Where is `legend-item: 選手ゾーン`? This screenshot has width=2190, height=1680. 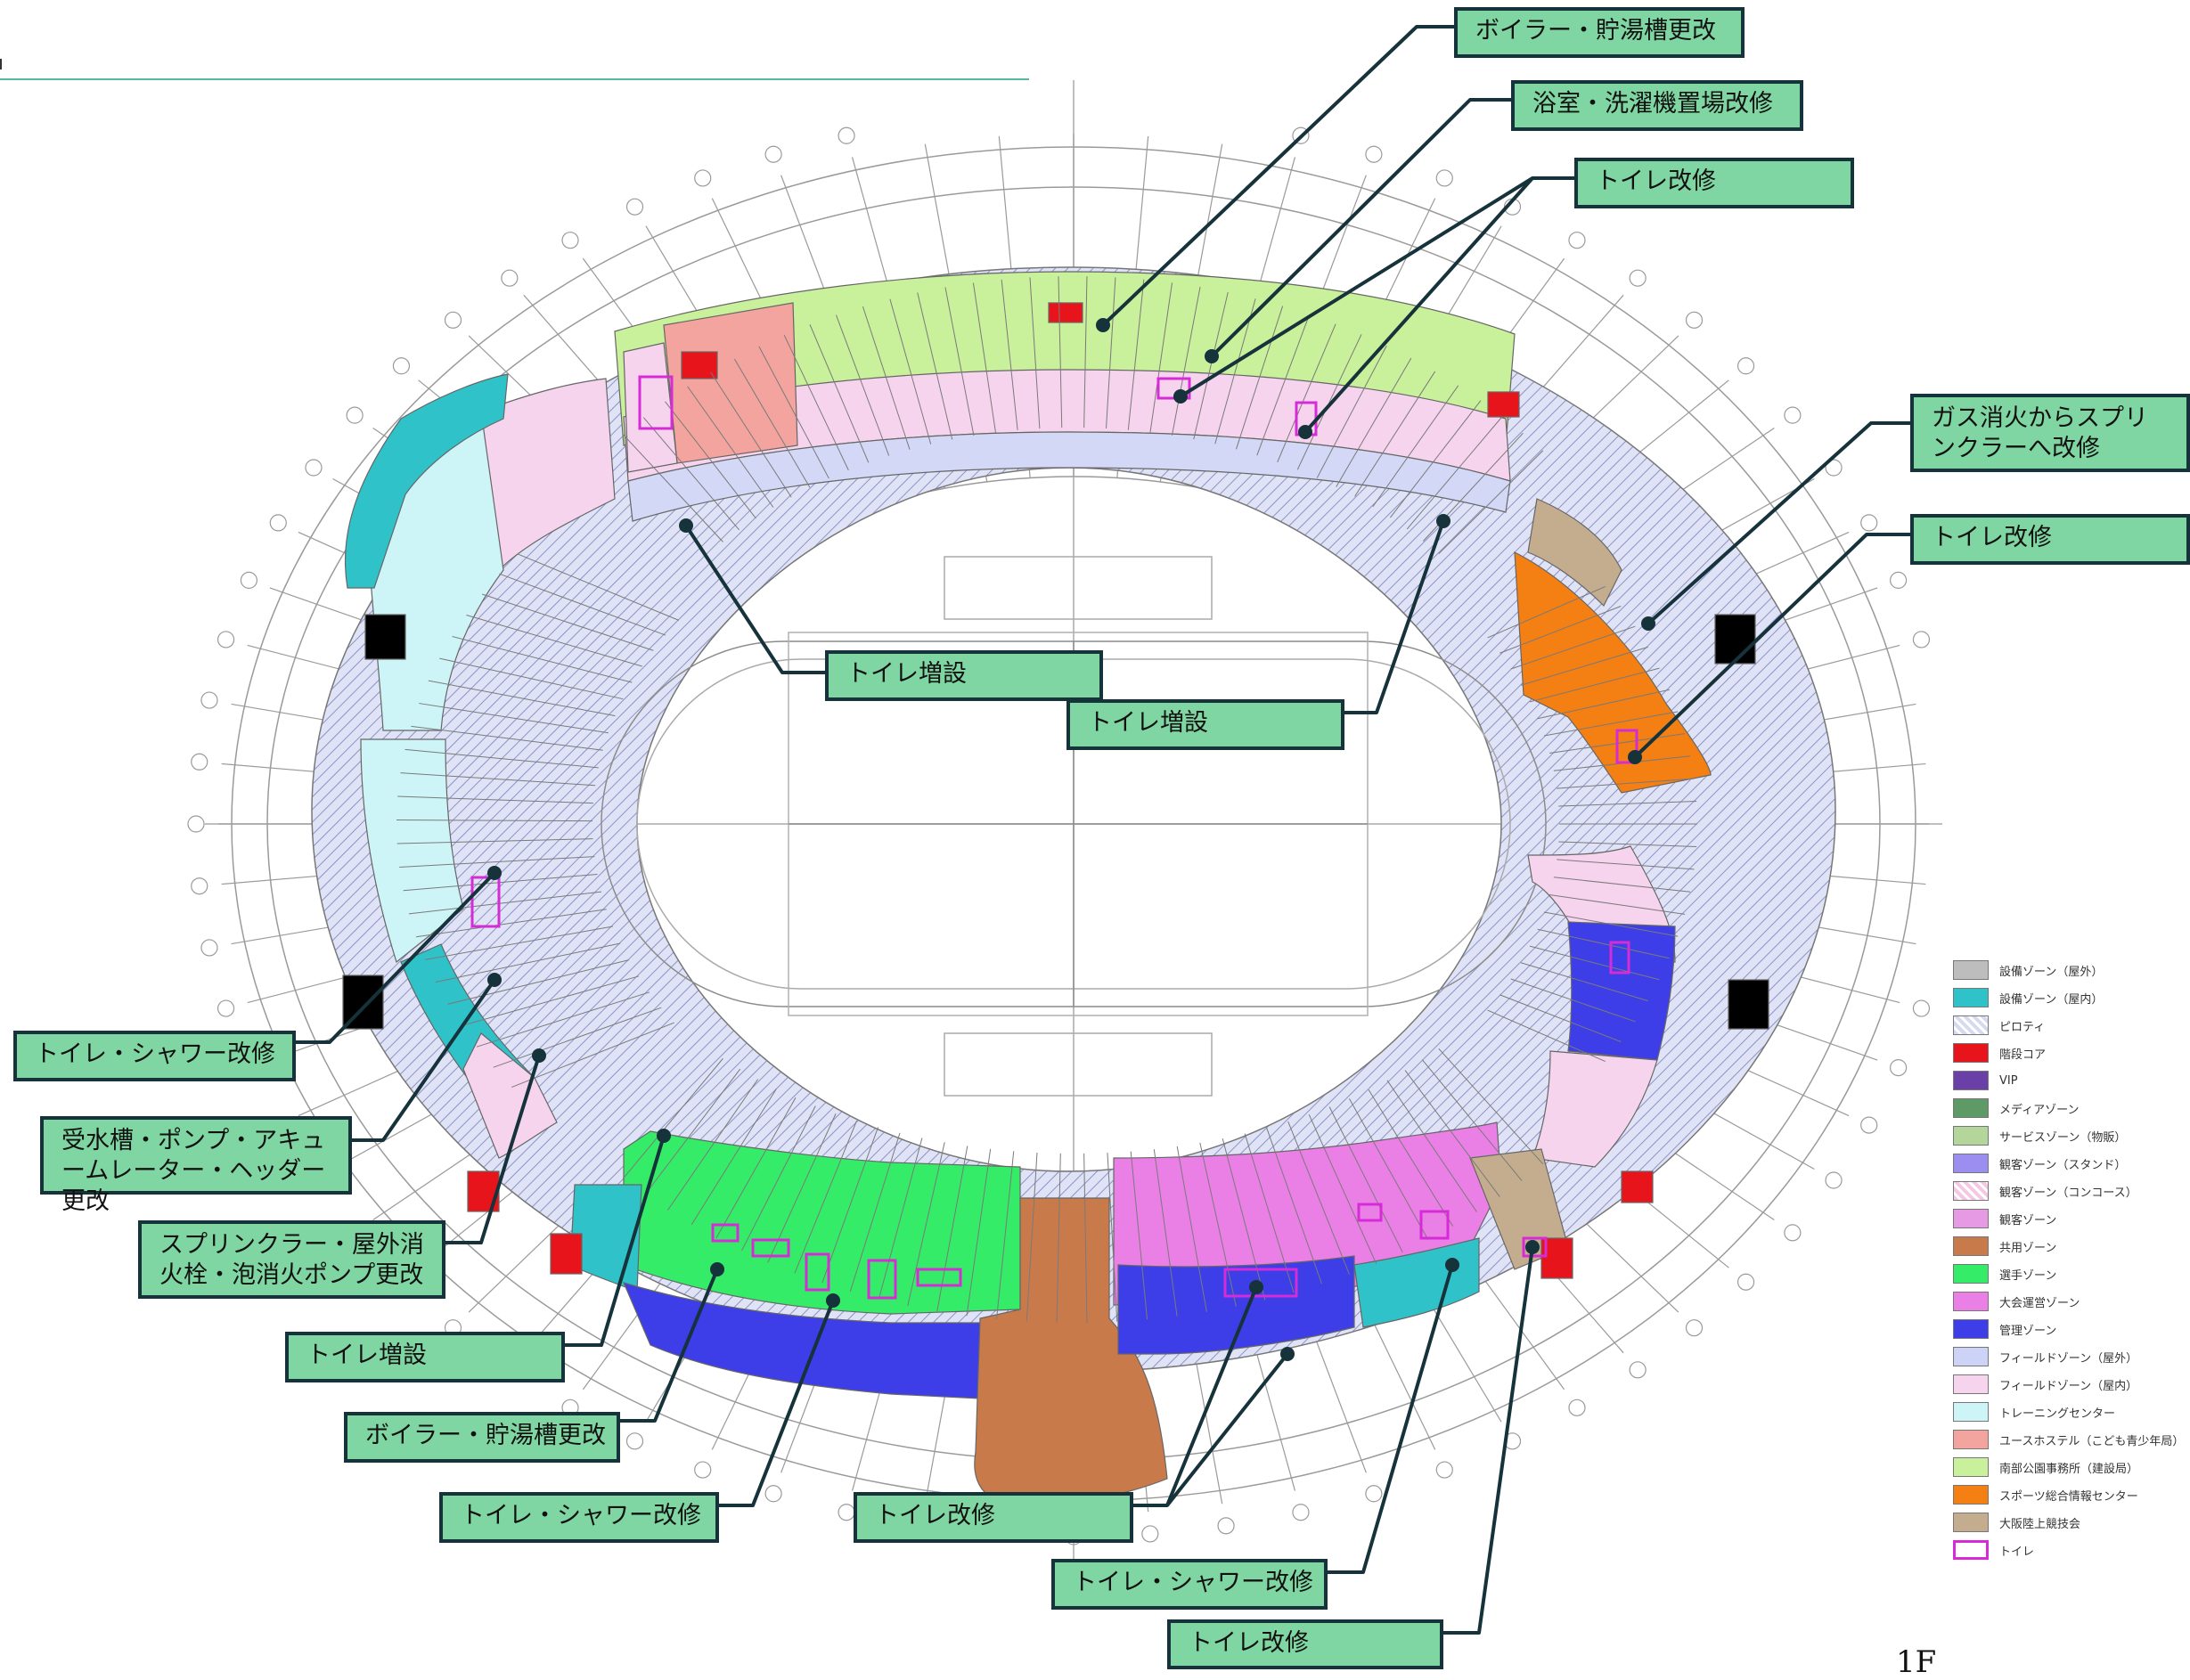
legend-item: 選手ゾーン is located at coordinates (2005, 1273).